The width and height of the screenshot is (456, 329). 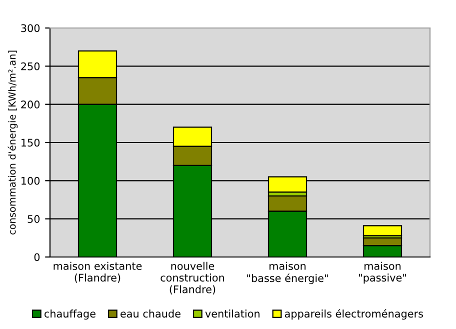 I want to click on legend-label: appareils électroménagers, so click(x=353, y=314).